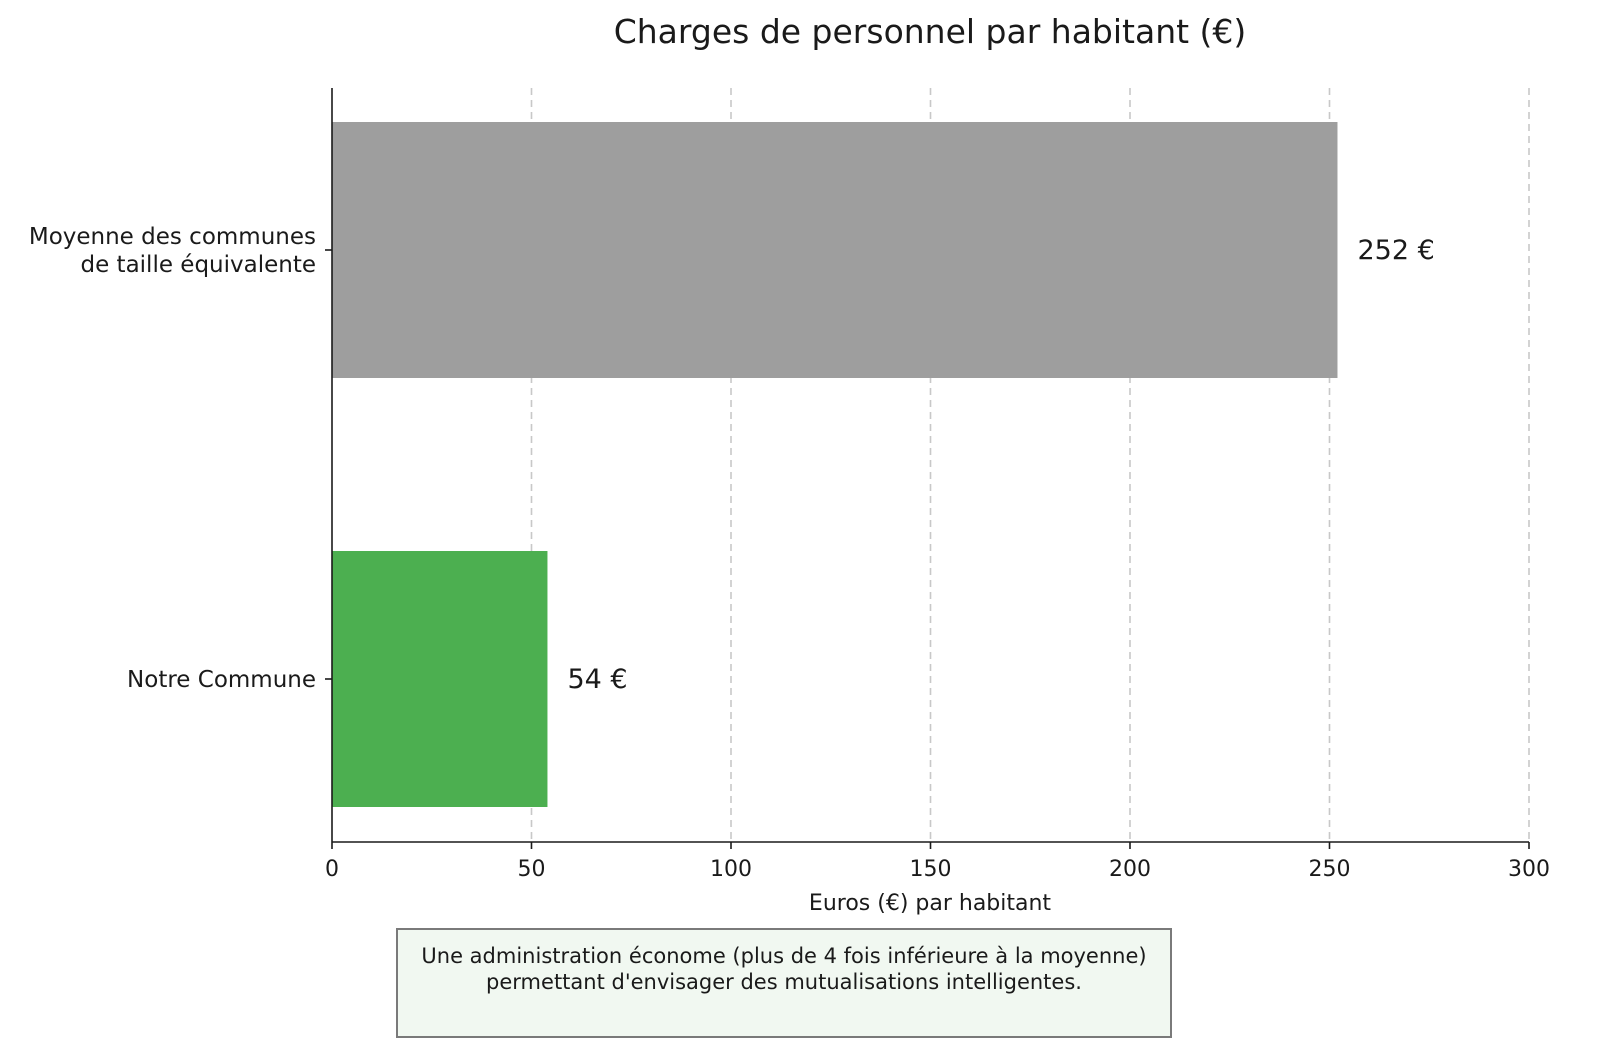 This screenshot has height=1038, width=1600. What do you see at coordinates (1330, 869) in the screenshot?
I see `x-tick-label-250: 250` at bounding box center [1330, 869].